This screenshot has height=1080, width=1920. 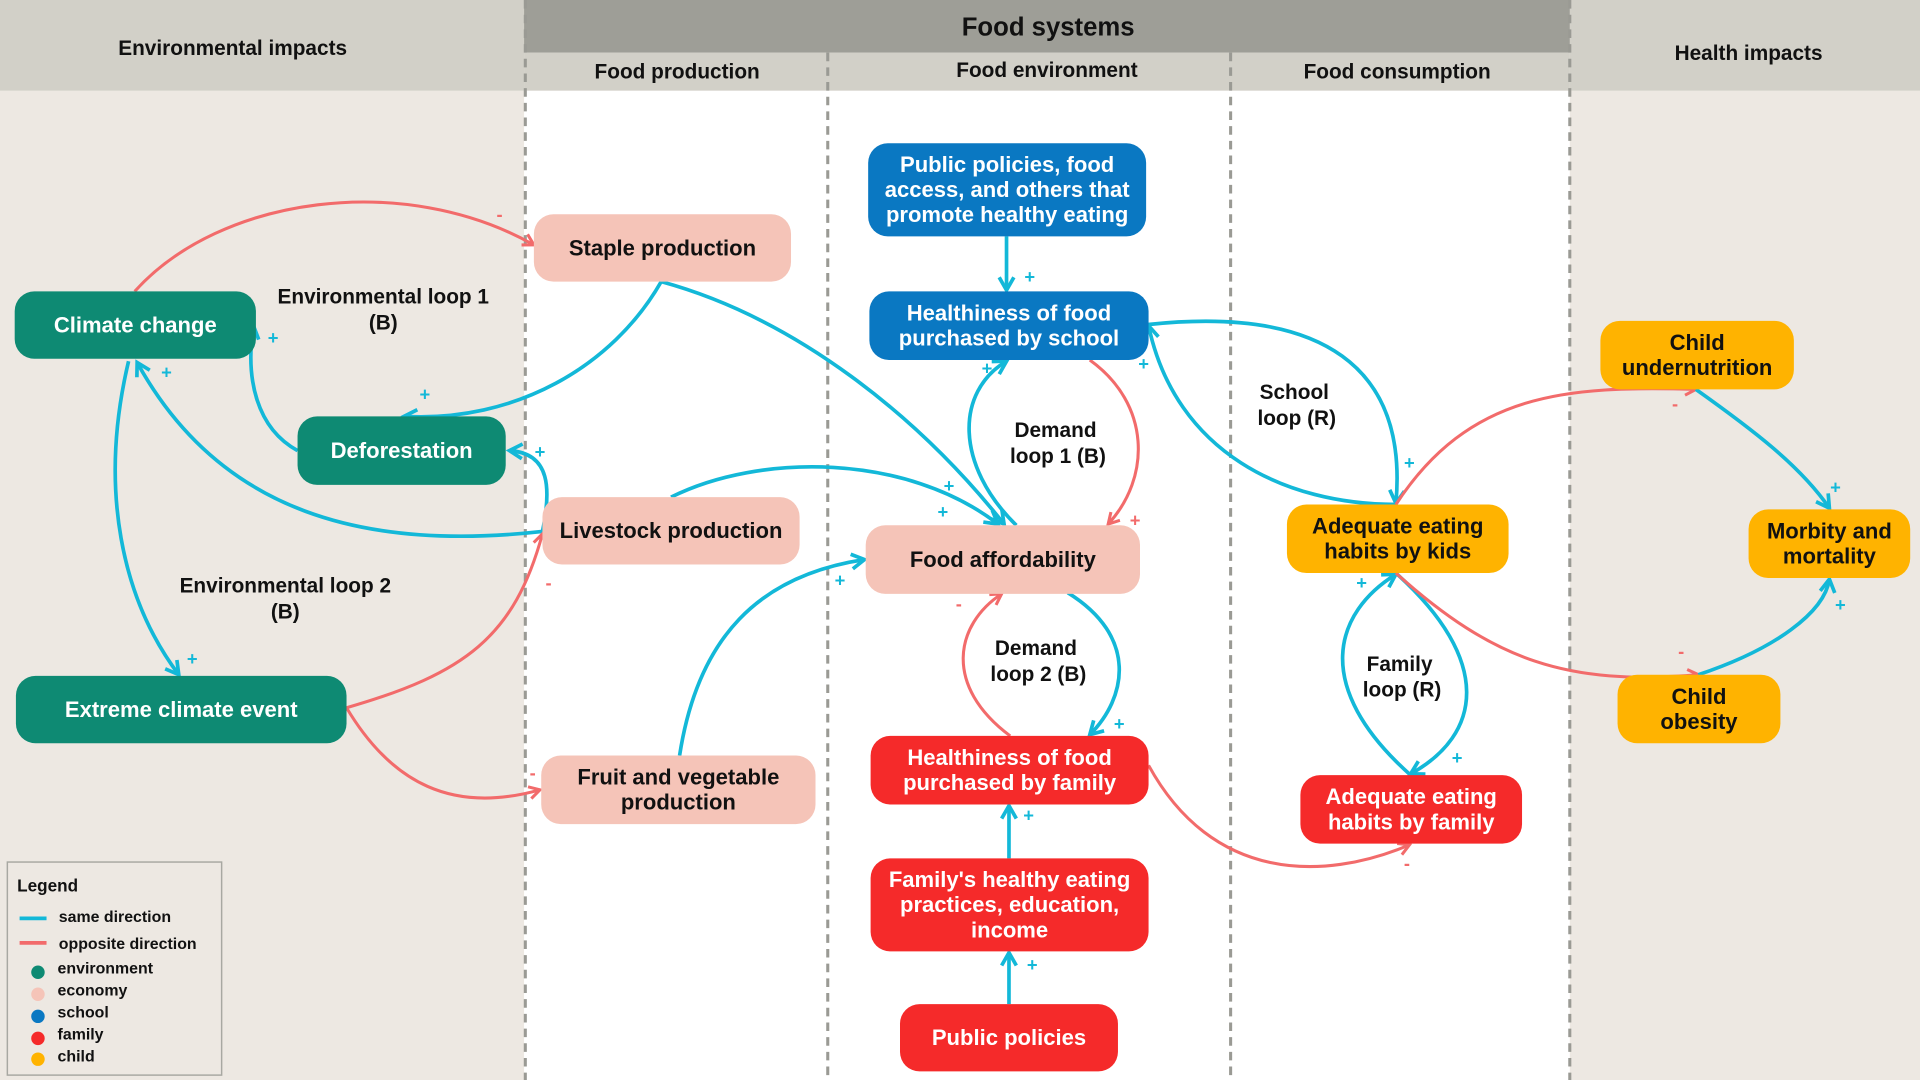 What do you see at coordinates (1094, 664) in the screenshot?
I see `edge-affordability-to-family-food` at bounding box center [1094, 664].